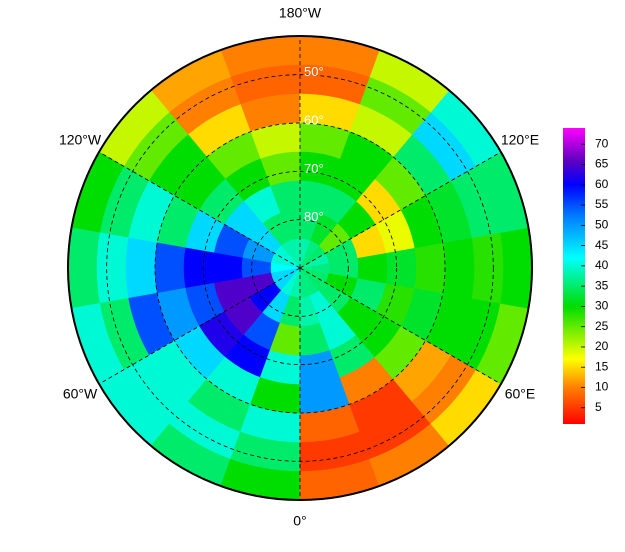 The image size is (625, 552). What do you see at coordinates (80, 140) in the screenshot?
I see `lon-label: 120°W` at bounding box center [80, 140].